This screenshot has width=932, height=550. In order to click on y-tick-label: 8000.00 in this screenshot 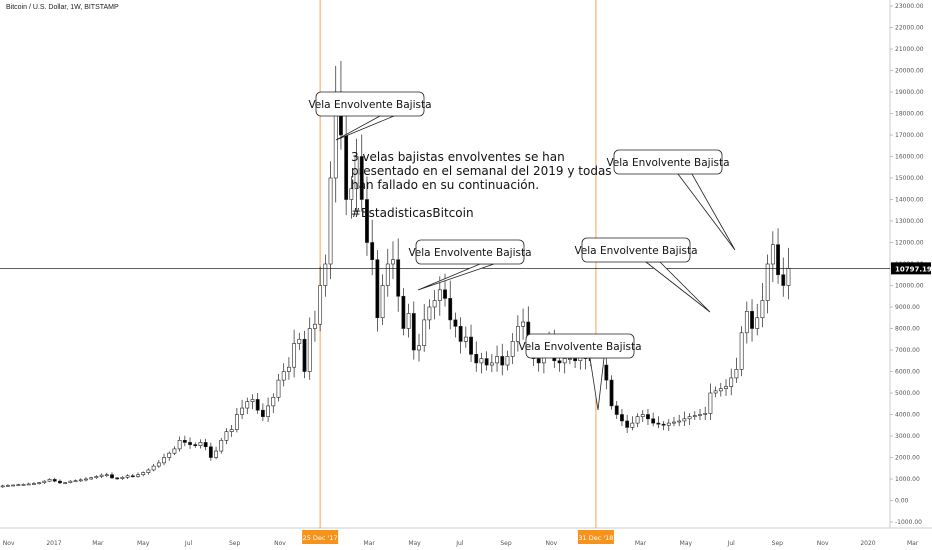, I will do `click(907, 329)`.